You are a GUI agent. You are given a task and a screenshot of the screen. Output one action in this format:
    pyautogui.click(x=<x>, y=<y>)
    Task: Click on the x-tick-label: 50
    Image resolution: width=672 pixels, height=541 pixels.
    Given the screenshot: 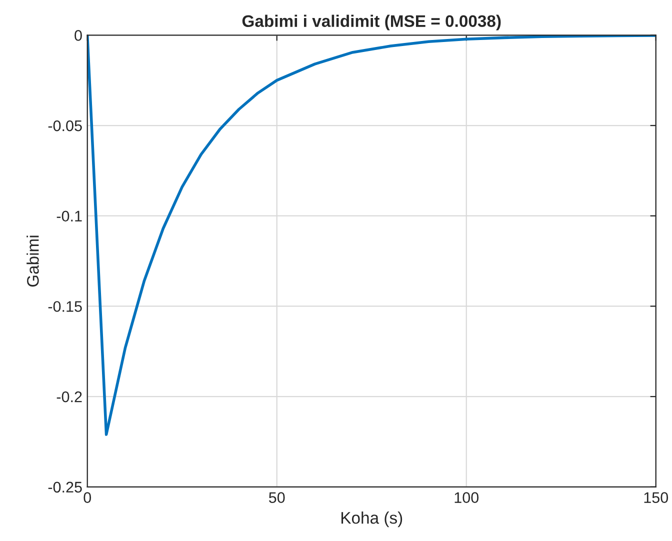 What is the action you would take?
    pyautogui.click(x=276, y=497)
    